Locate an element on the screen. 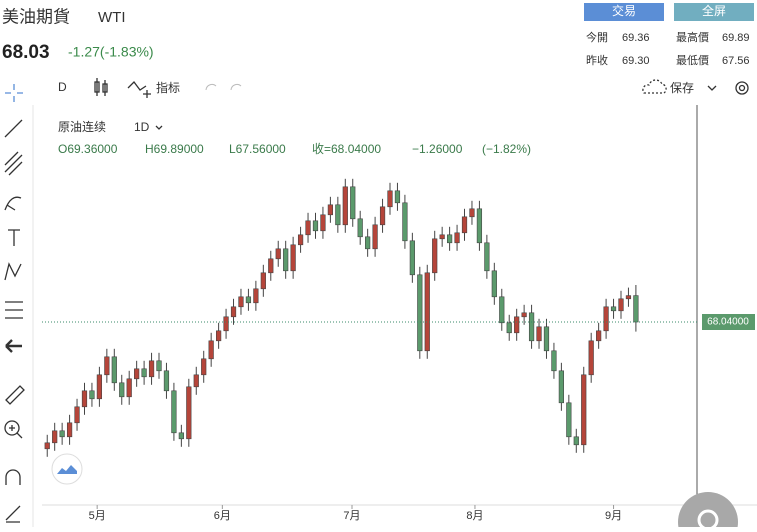 The height and width of the screenshot is (532, 757). cloud-icon is located at coordinates (654, 86).